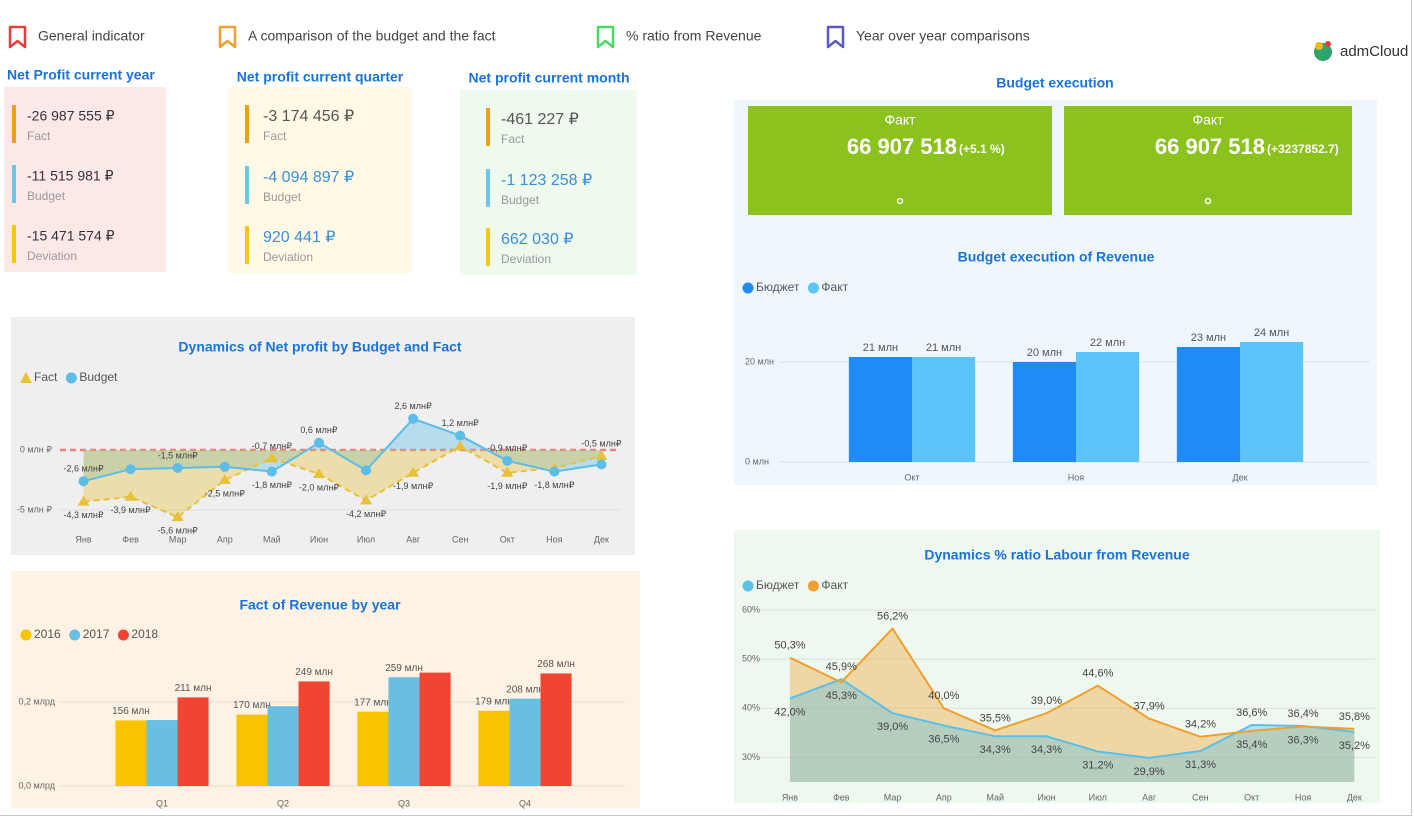 This screenshot has height=818, width=1414. I want to click on x-tick-label: Ноя, so click(1303, 797).